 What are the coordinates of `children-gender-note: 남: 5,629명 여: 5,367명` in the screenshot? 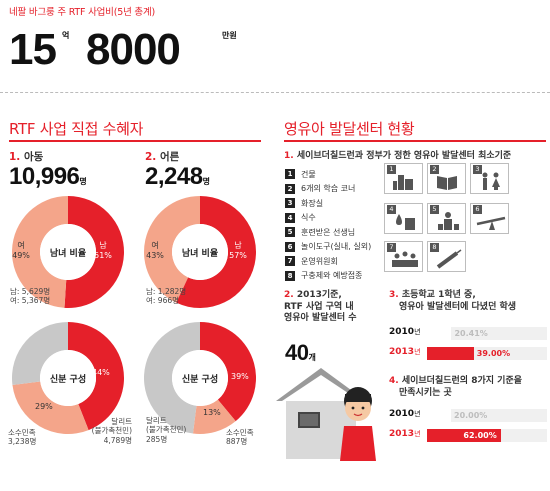 It's located at (30, 296).